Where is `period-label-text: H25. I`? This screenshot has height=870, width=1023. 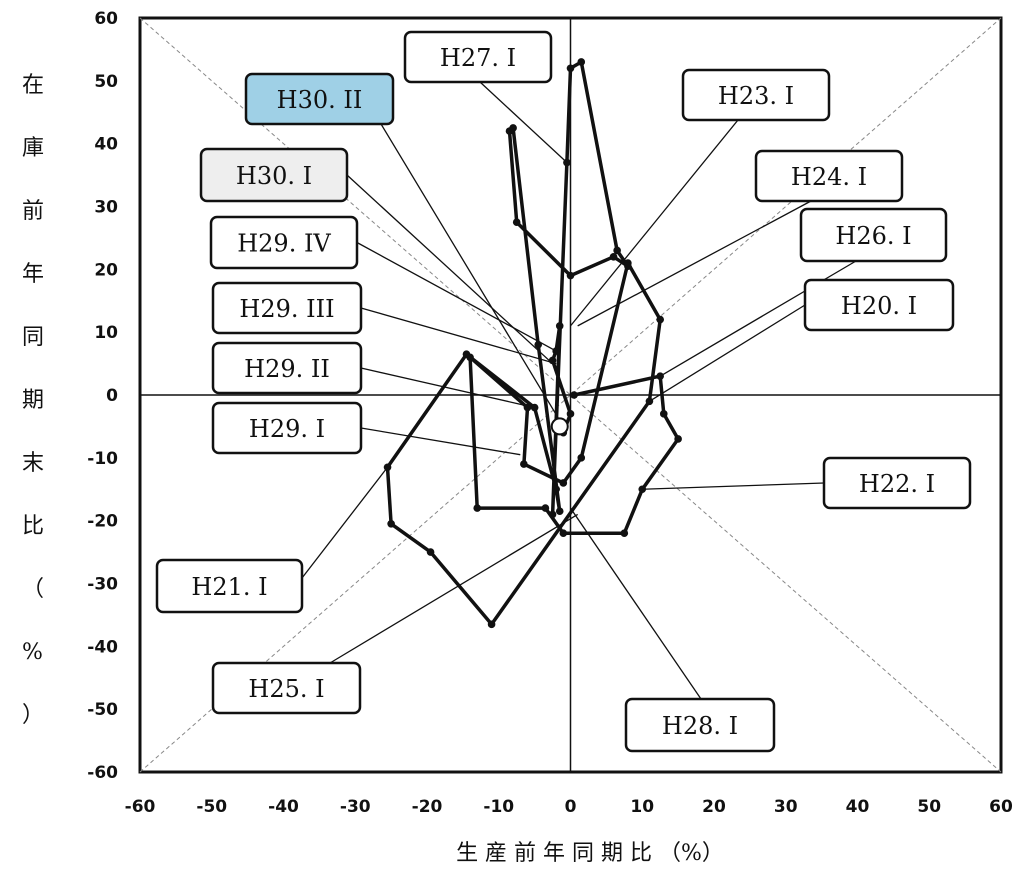 period-label-text: H25. I is located at coordinates (286, 689).